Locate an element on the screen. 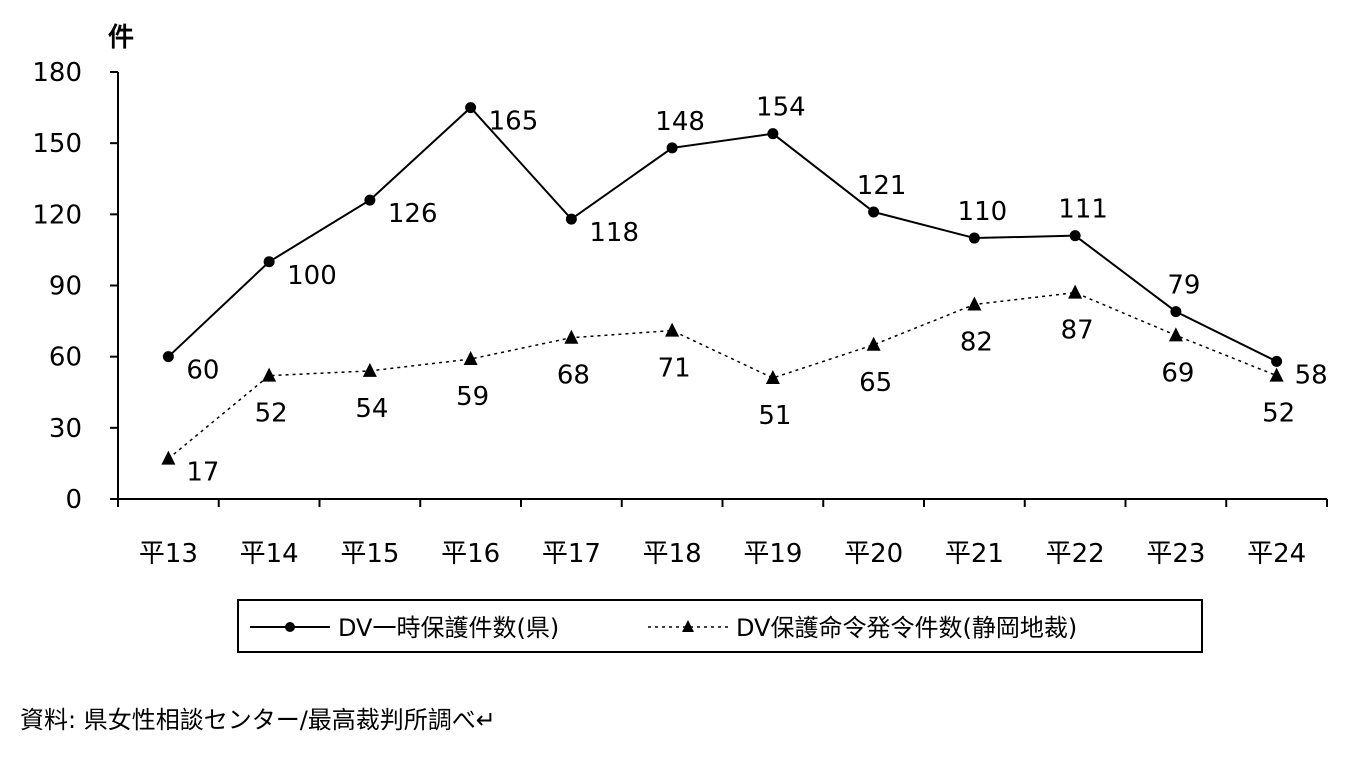 The width and height of the screenshot is (1367, 766). x-tick-label: 平22 is located at coordinates (1075, 554).